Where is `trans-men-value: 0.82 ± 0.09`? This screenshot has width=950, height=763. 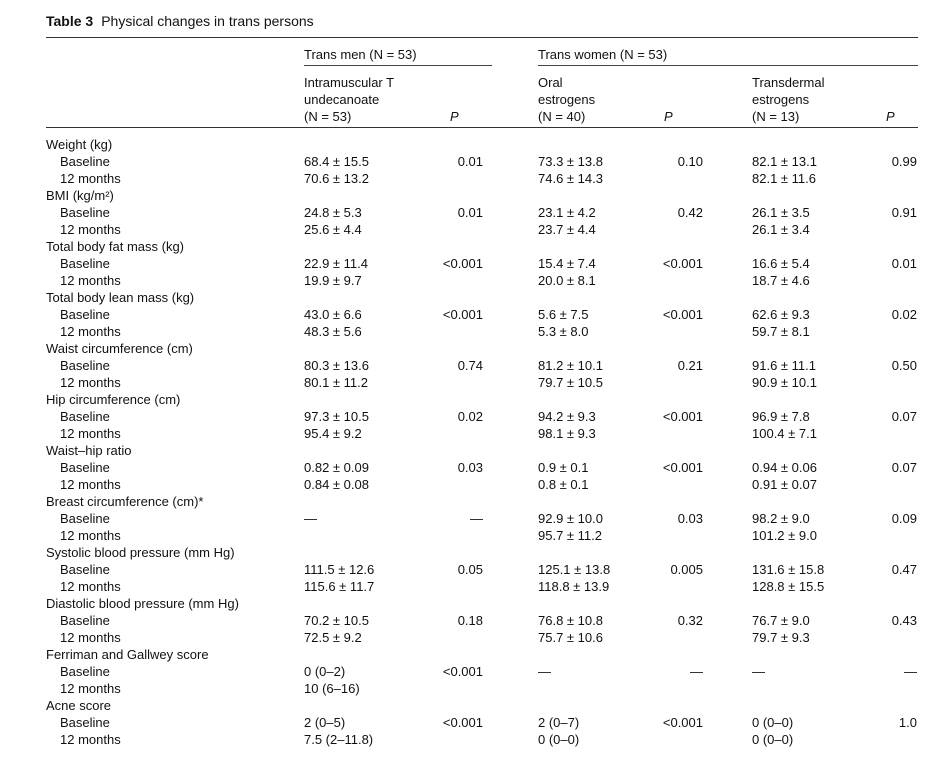
trans-men-value: 0.82 ± 0.09 is located at coordinates (336, 467).